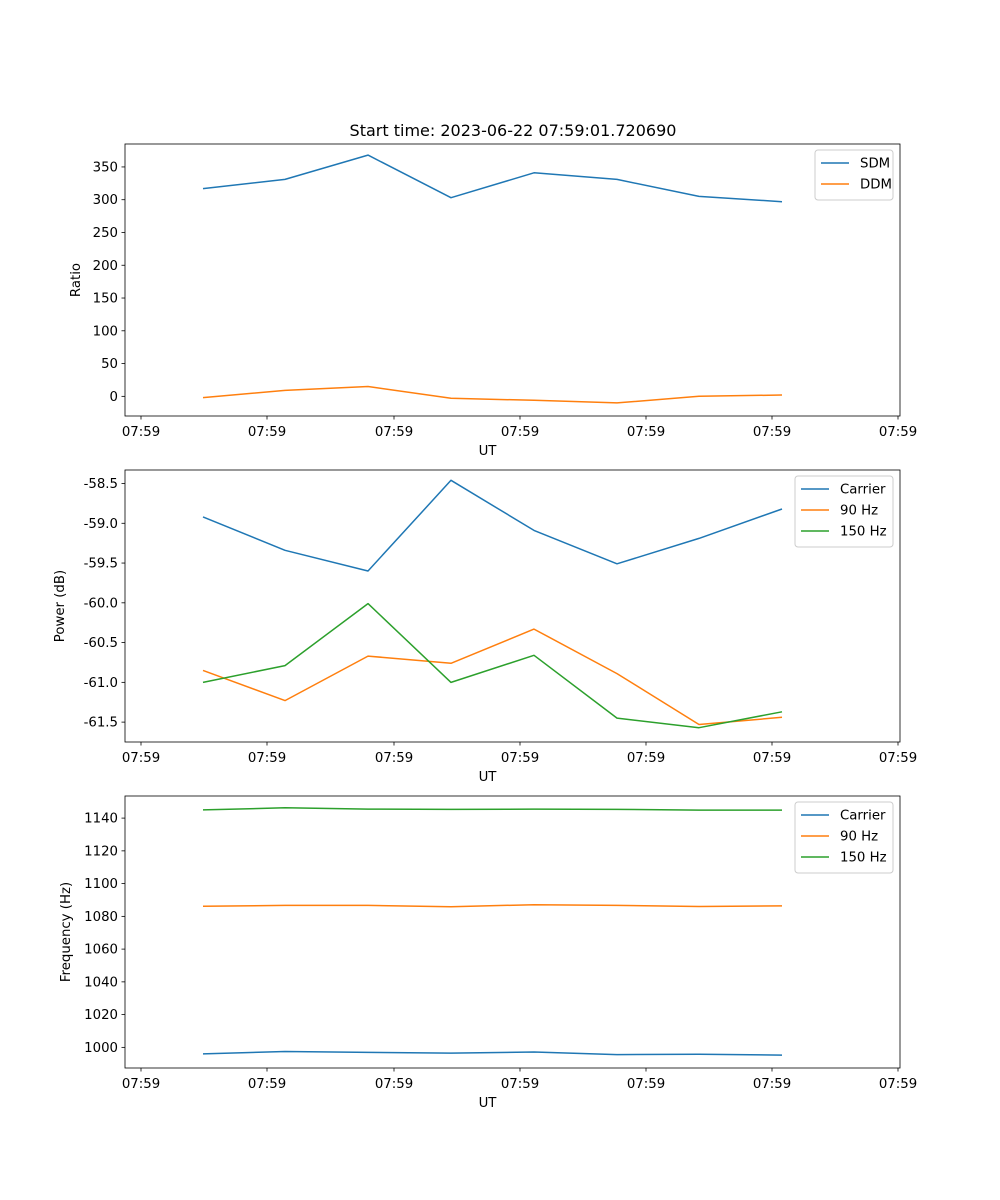 This screenshot has height=1200, width=1000. Describe the element at coordinates (66, 932) in the screenshot. I see `y-axis-label: Frequency (Hz)` at that location.